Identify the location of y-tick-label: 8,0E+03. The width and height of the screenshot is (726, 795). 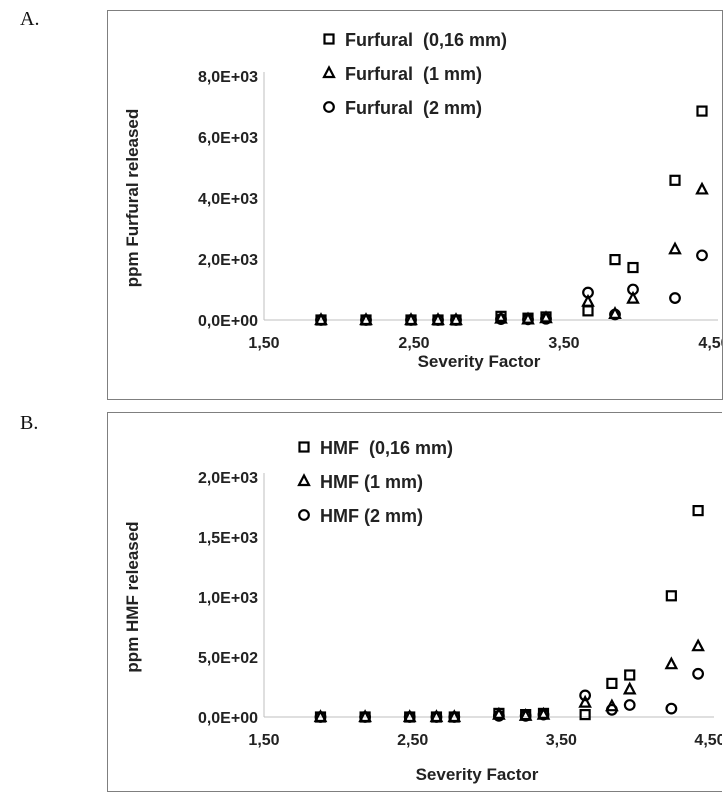
(228, 77).